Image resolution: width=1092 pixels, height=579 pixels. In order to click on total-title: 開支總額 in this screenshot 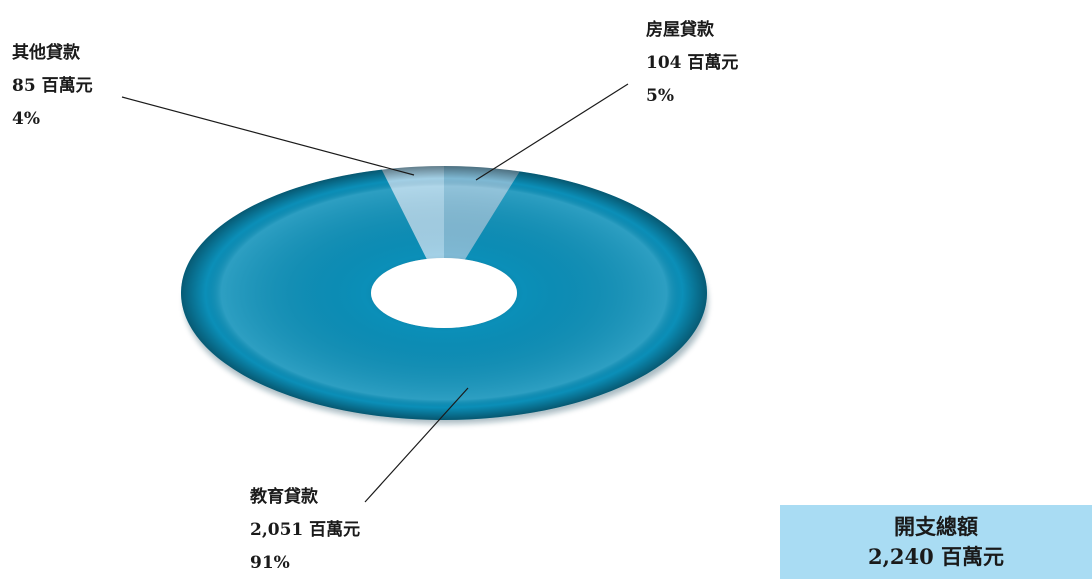, I will do `click(936, 526)`.